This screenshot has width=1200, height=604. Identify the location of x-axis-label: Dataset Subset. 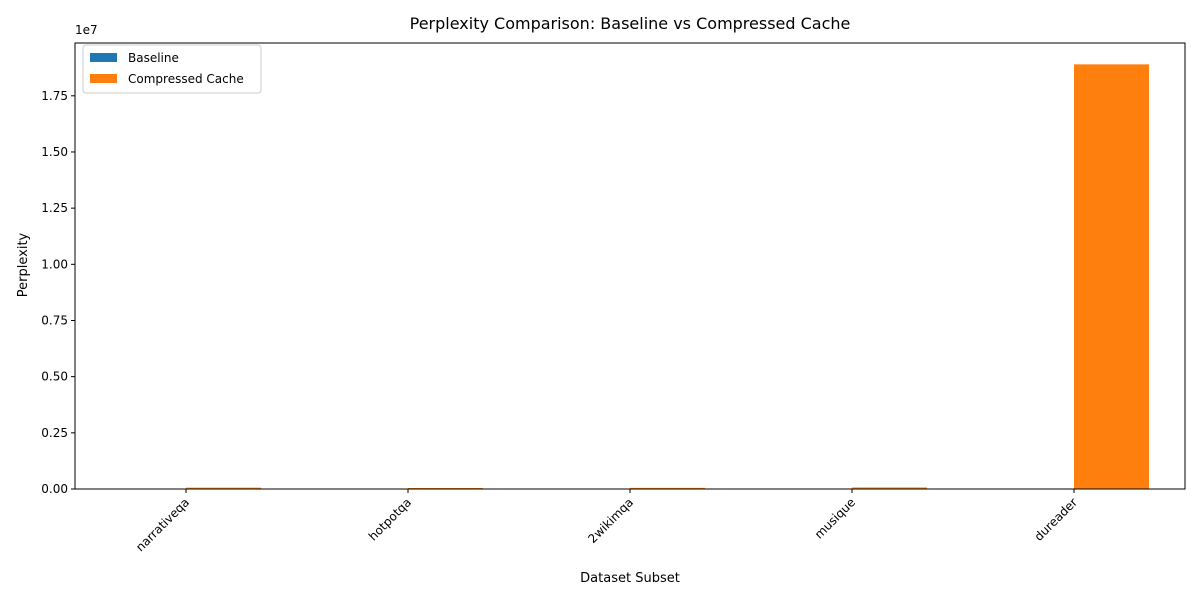
(630, 578).